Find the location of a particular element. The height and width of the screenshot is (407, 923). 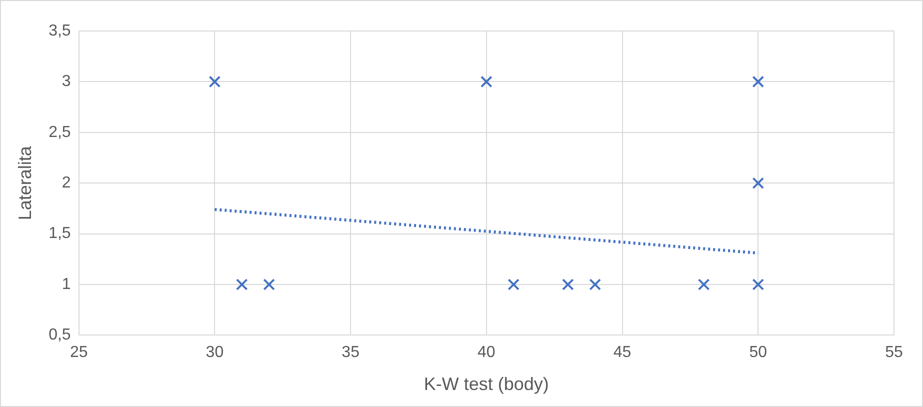

y-tick-label: 1,5 is located at coordinates (59, 233).